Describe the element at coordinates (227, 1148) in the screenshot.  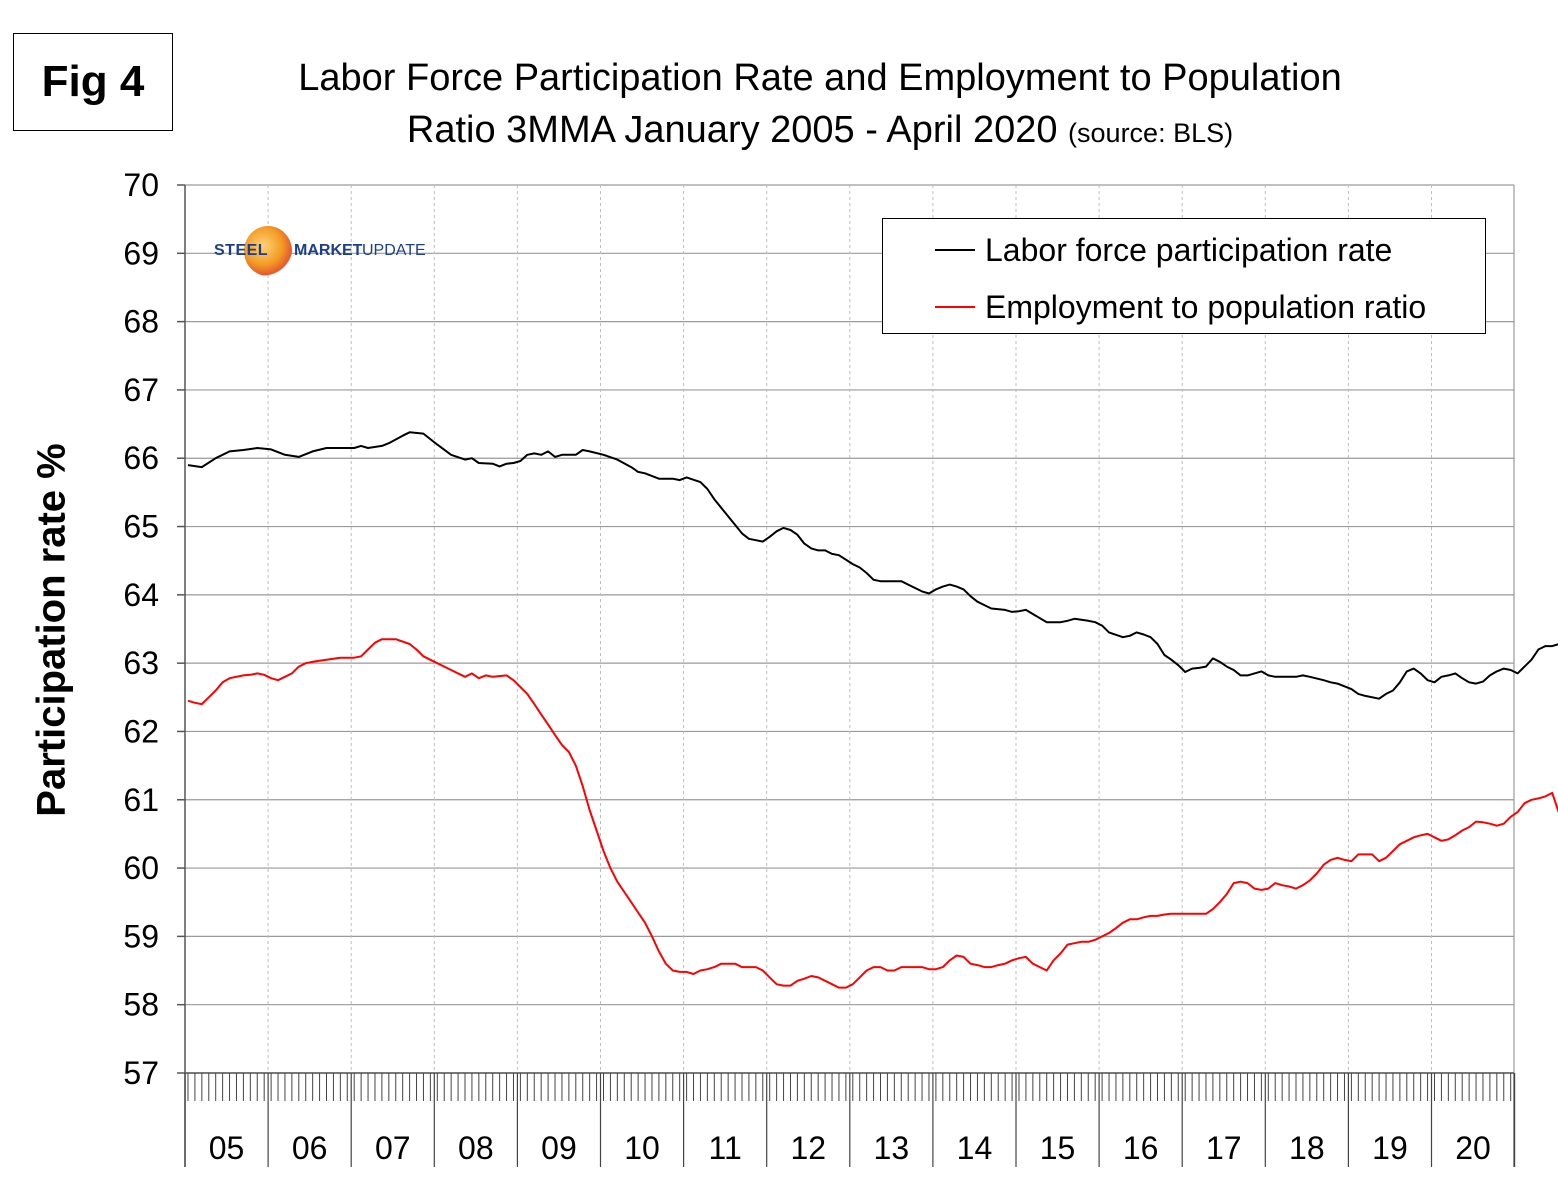
I see `x-year-label: 05` at that location.